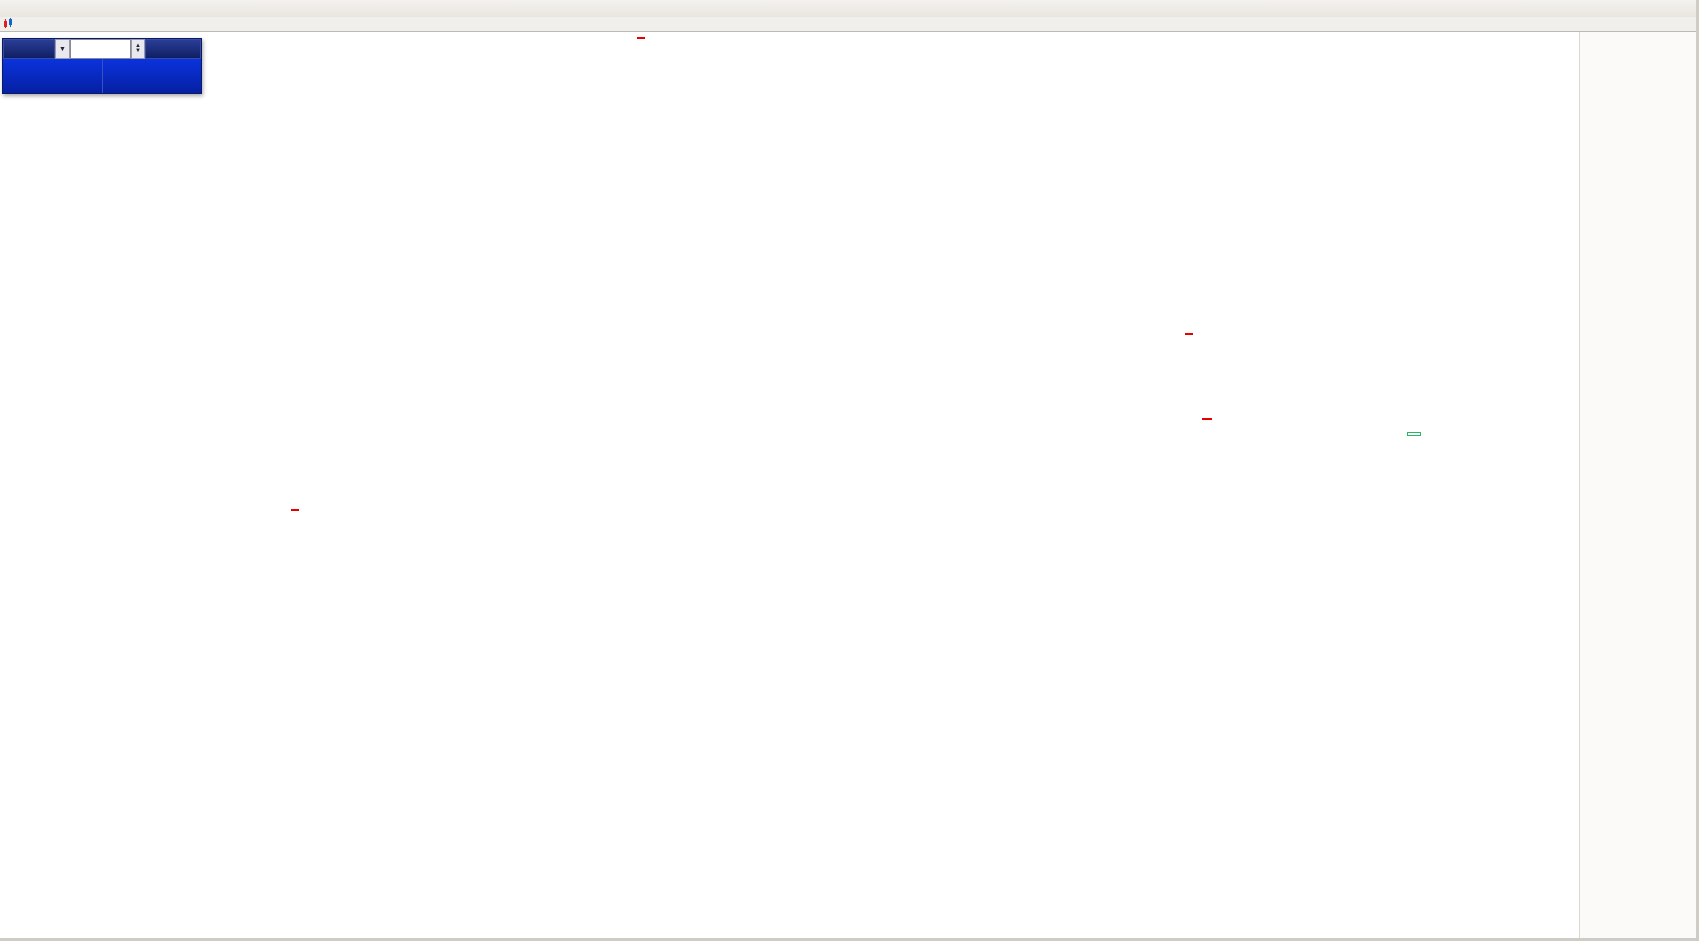 The width and height of the screenshot is (1699, 941). What do you see at coordinates (1189, 334) in the screenshot?
I see `price-label-resistance` at bounding box center [1189, 334].